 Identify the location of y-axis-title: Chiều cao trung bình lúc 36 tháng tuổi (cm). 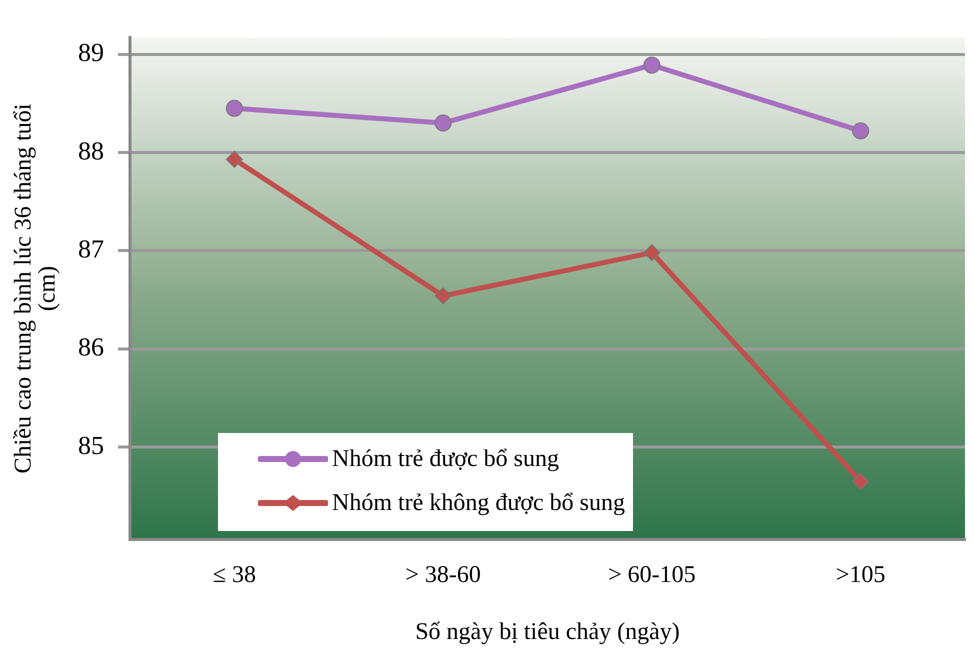
(35, 288).